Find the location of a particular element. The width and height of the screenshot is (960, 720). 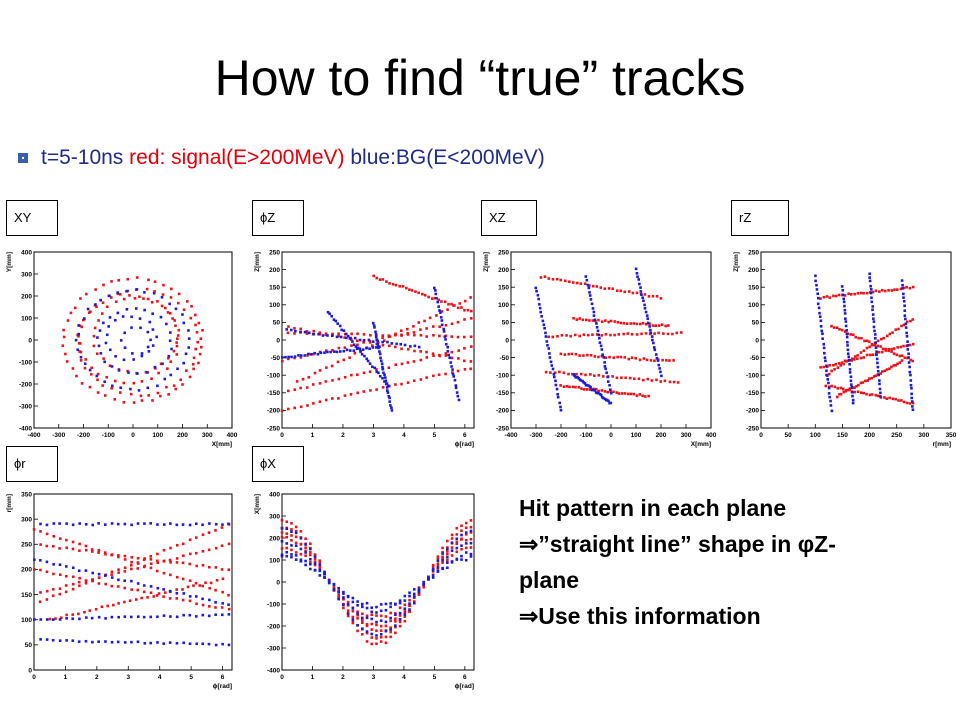

panel-label-xz: XZ is located at coordinates (509, 218).